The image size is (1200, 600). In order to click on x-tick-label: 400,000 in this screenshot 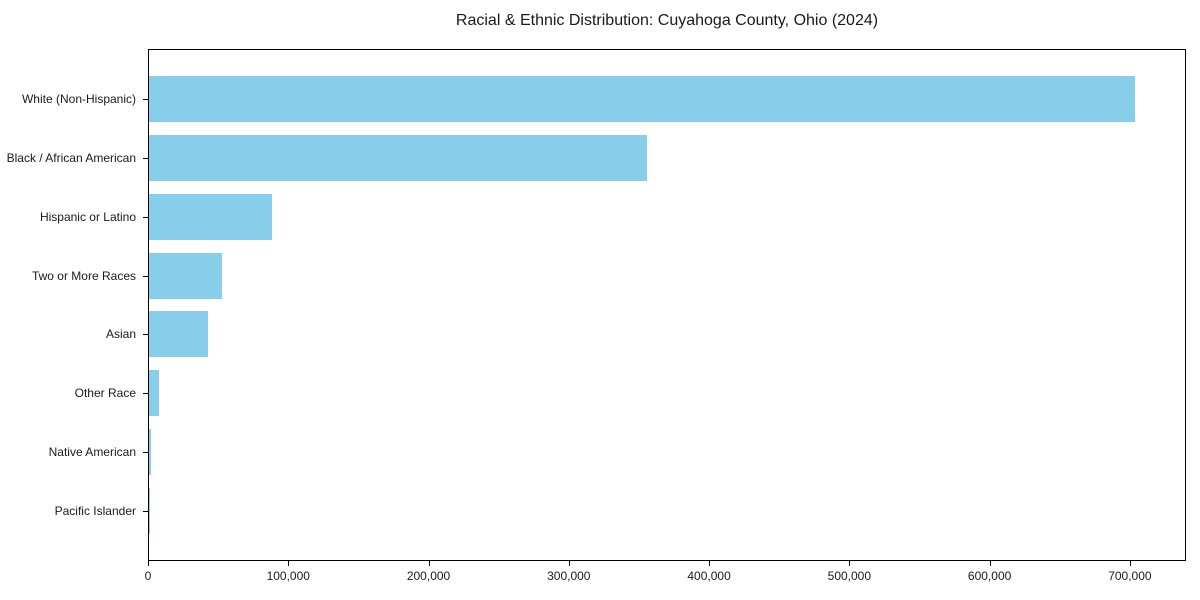, I will do `click(709, 576)`.